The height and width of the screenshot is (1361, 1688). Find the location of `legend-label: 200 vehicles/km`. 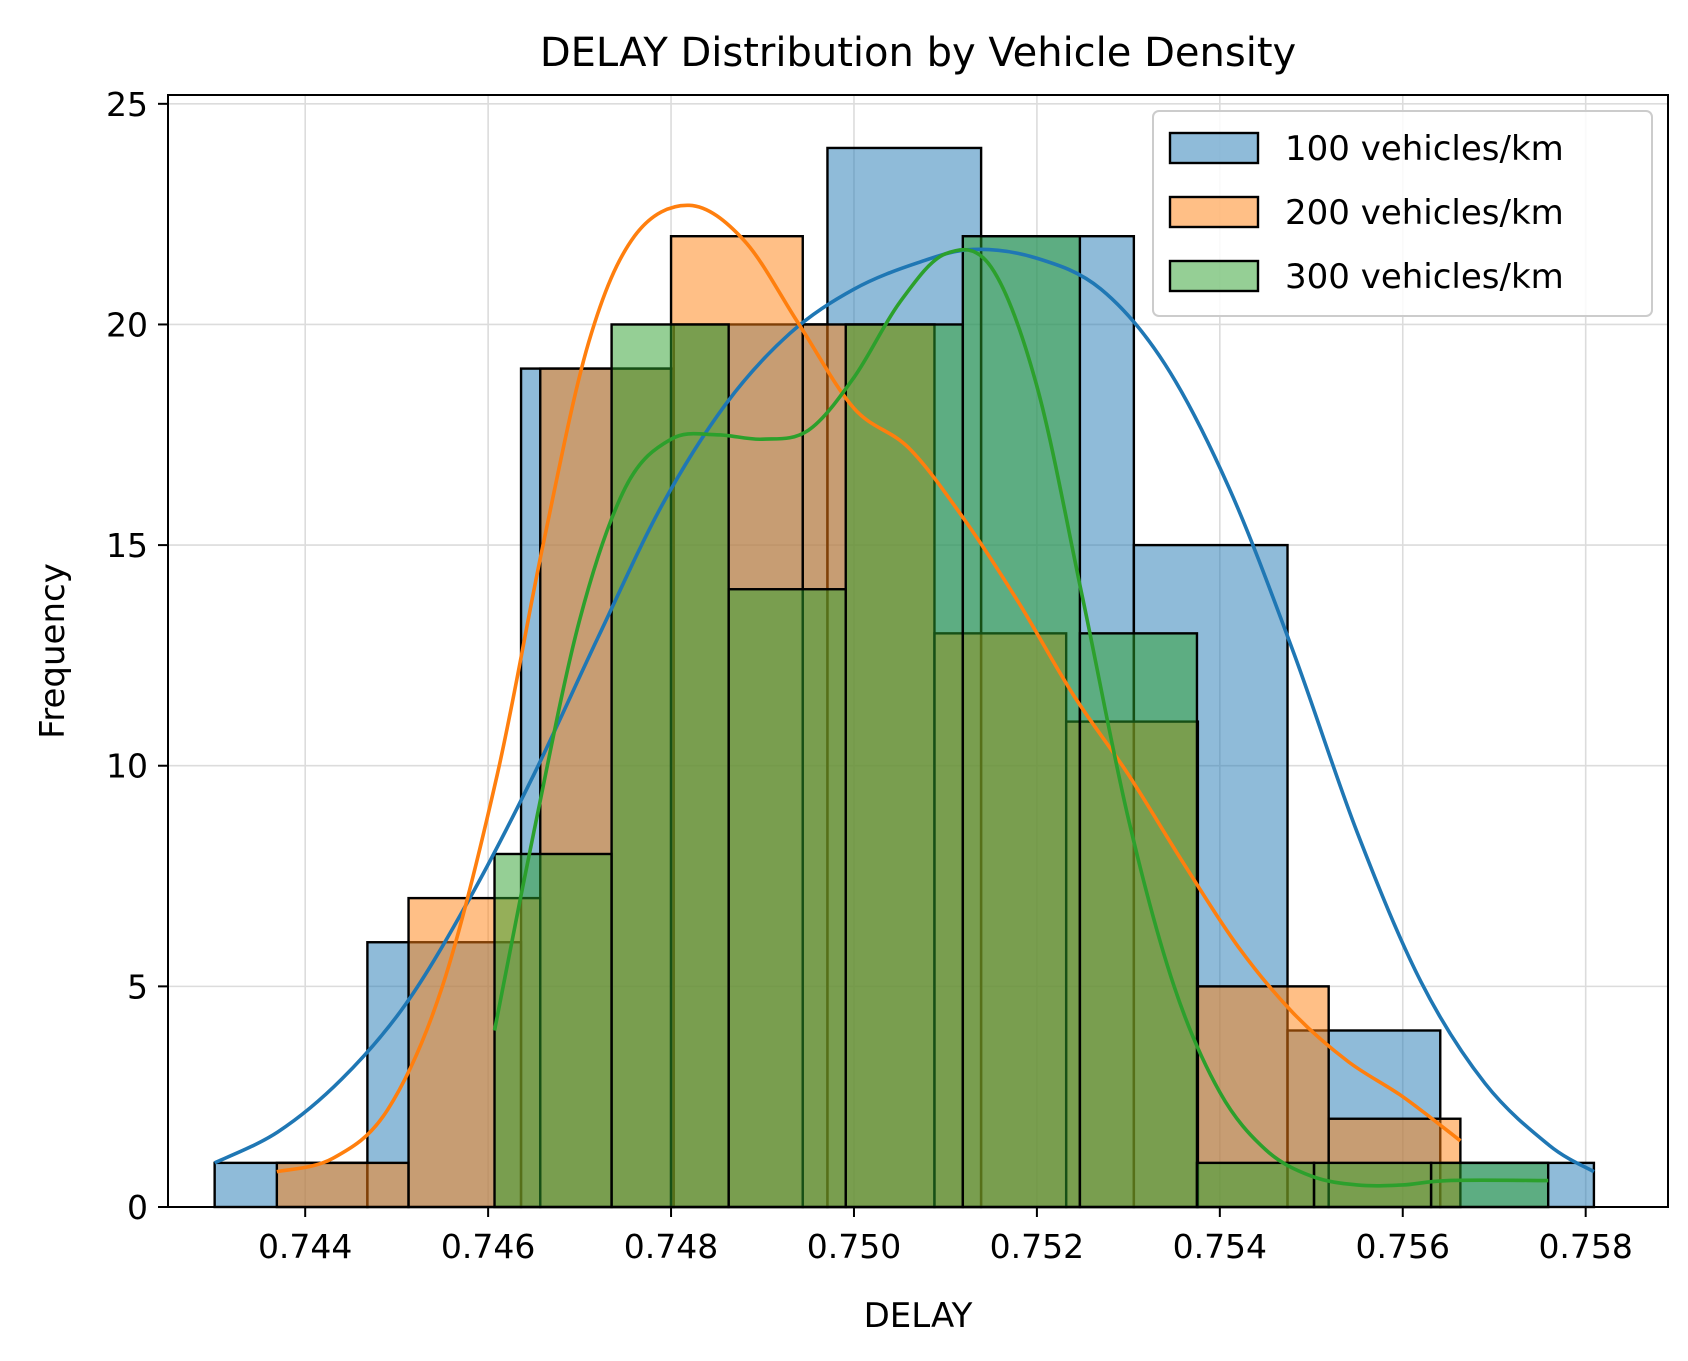

legend-label: 200 vehicles/km is located at coordinates (1424, 213).